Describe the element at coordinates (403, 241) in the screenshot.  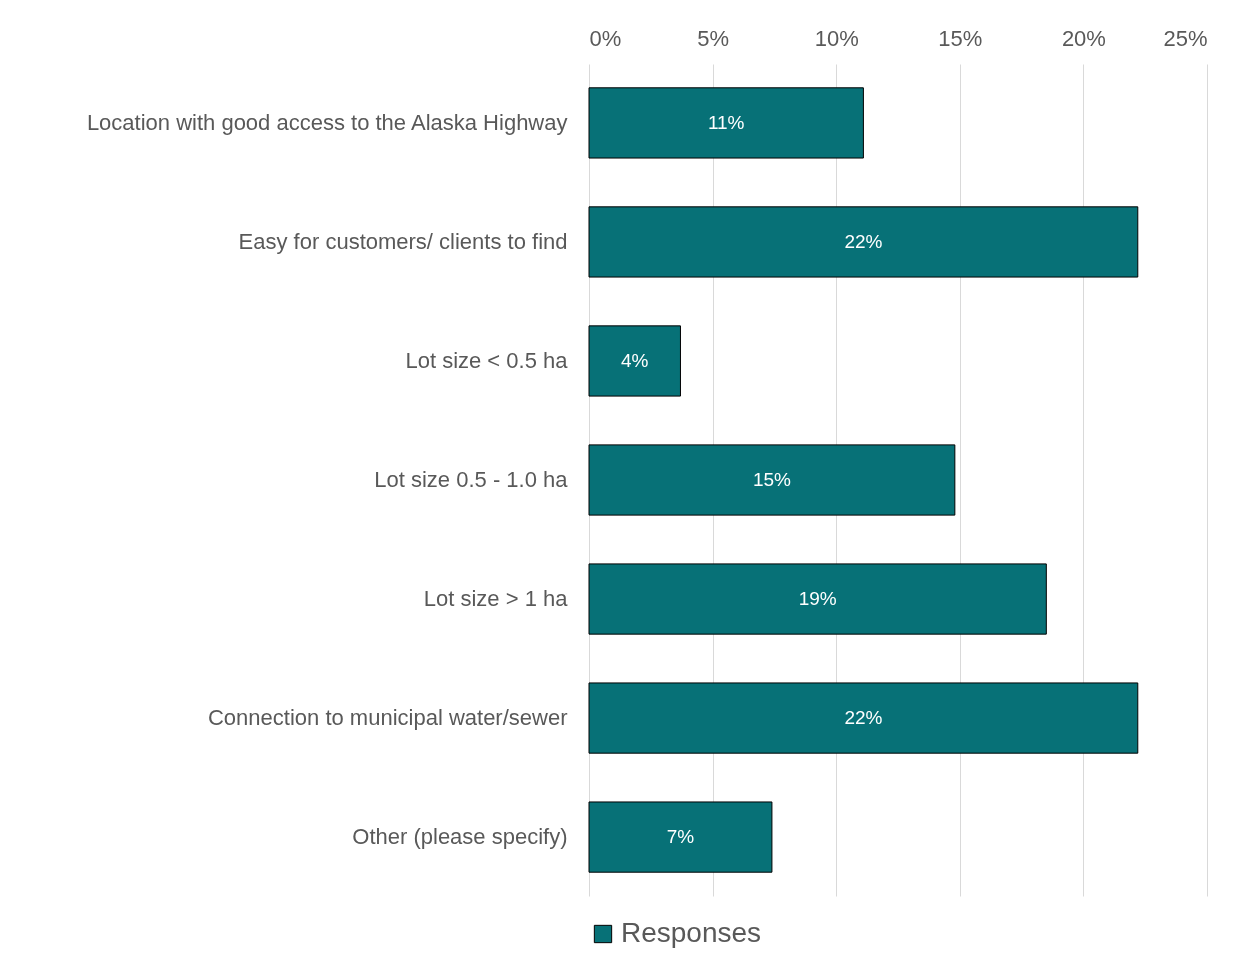
I see `y-tick-label: Easy for customers/ clients to find` at that location.